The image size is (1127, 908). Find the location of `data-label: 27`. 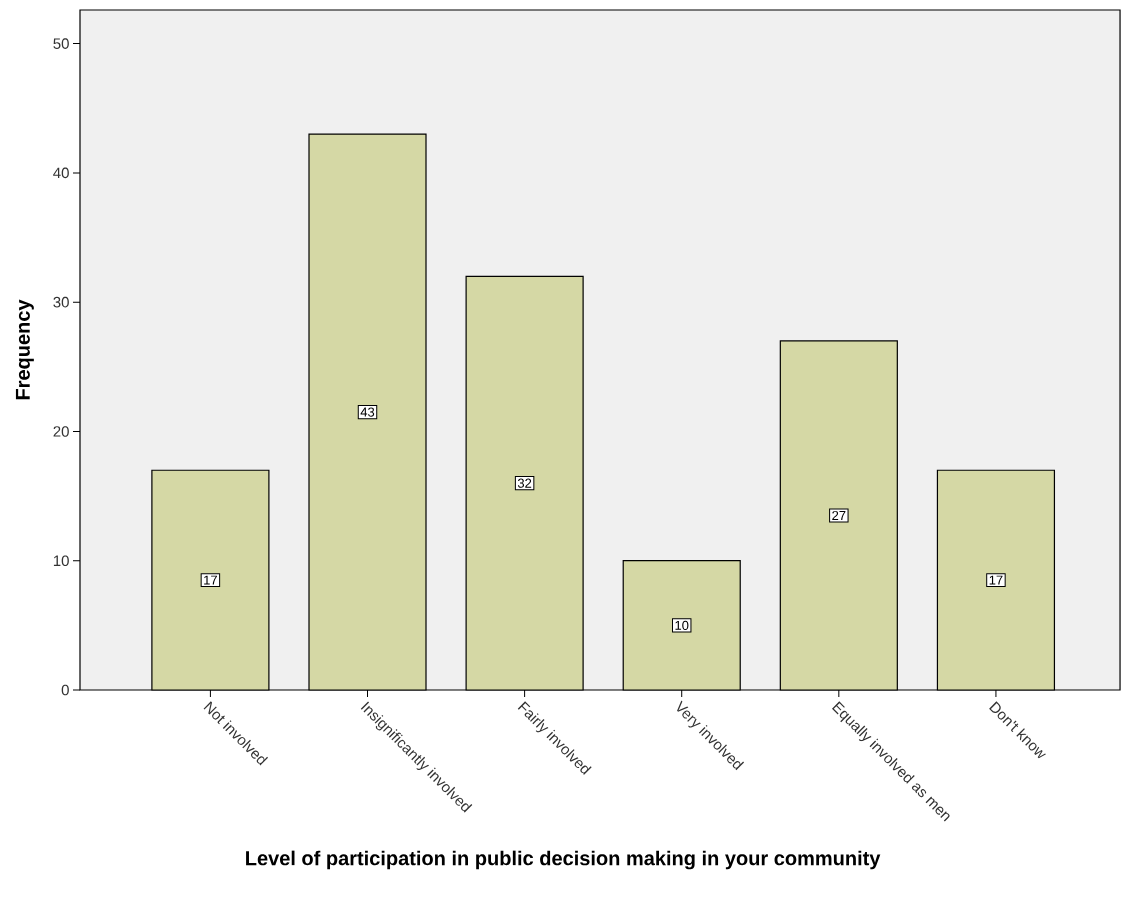

data-label: 27 is located at coordinates (839, 515).